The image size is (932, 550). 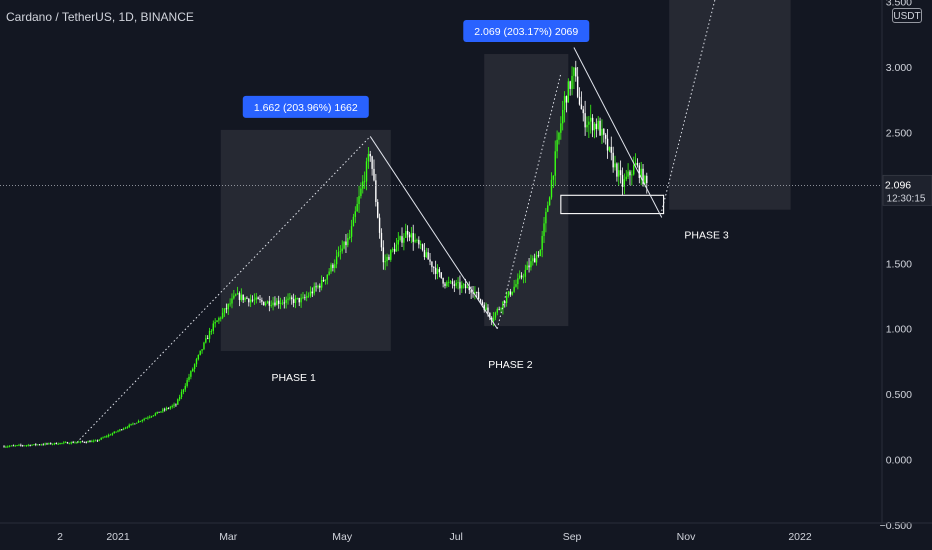 I want to click on measure-label-2: 2.069 (203.17%) 2069, so click(x=526, y=31).